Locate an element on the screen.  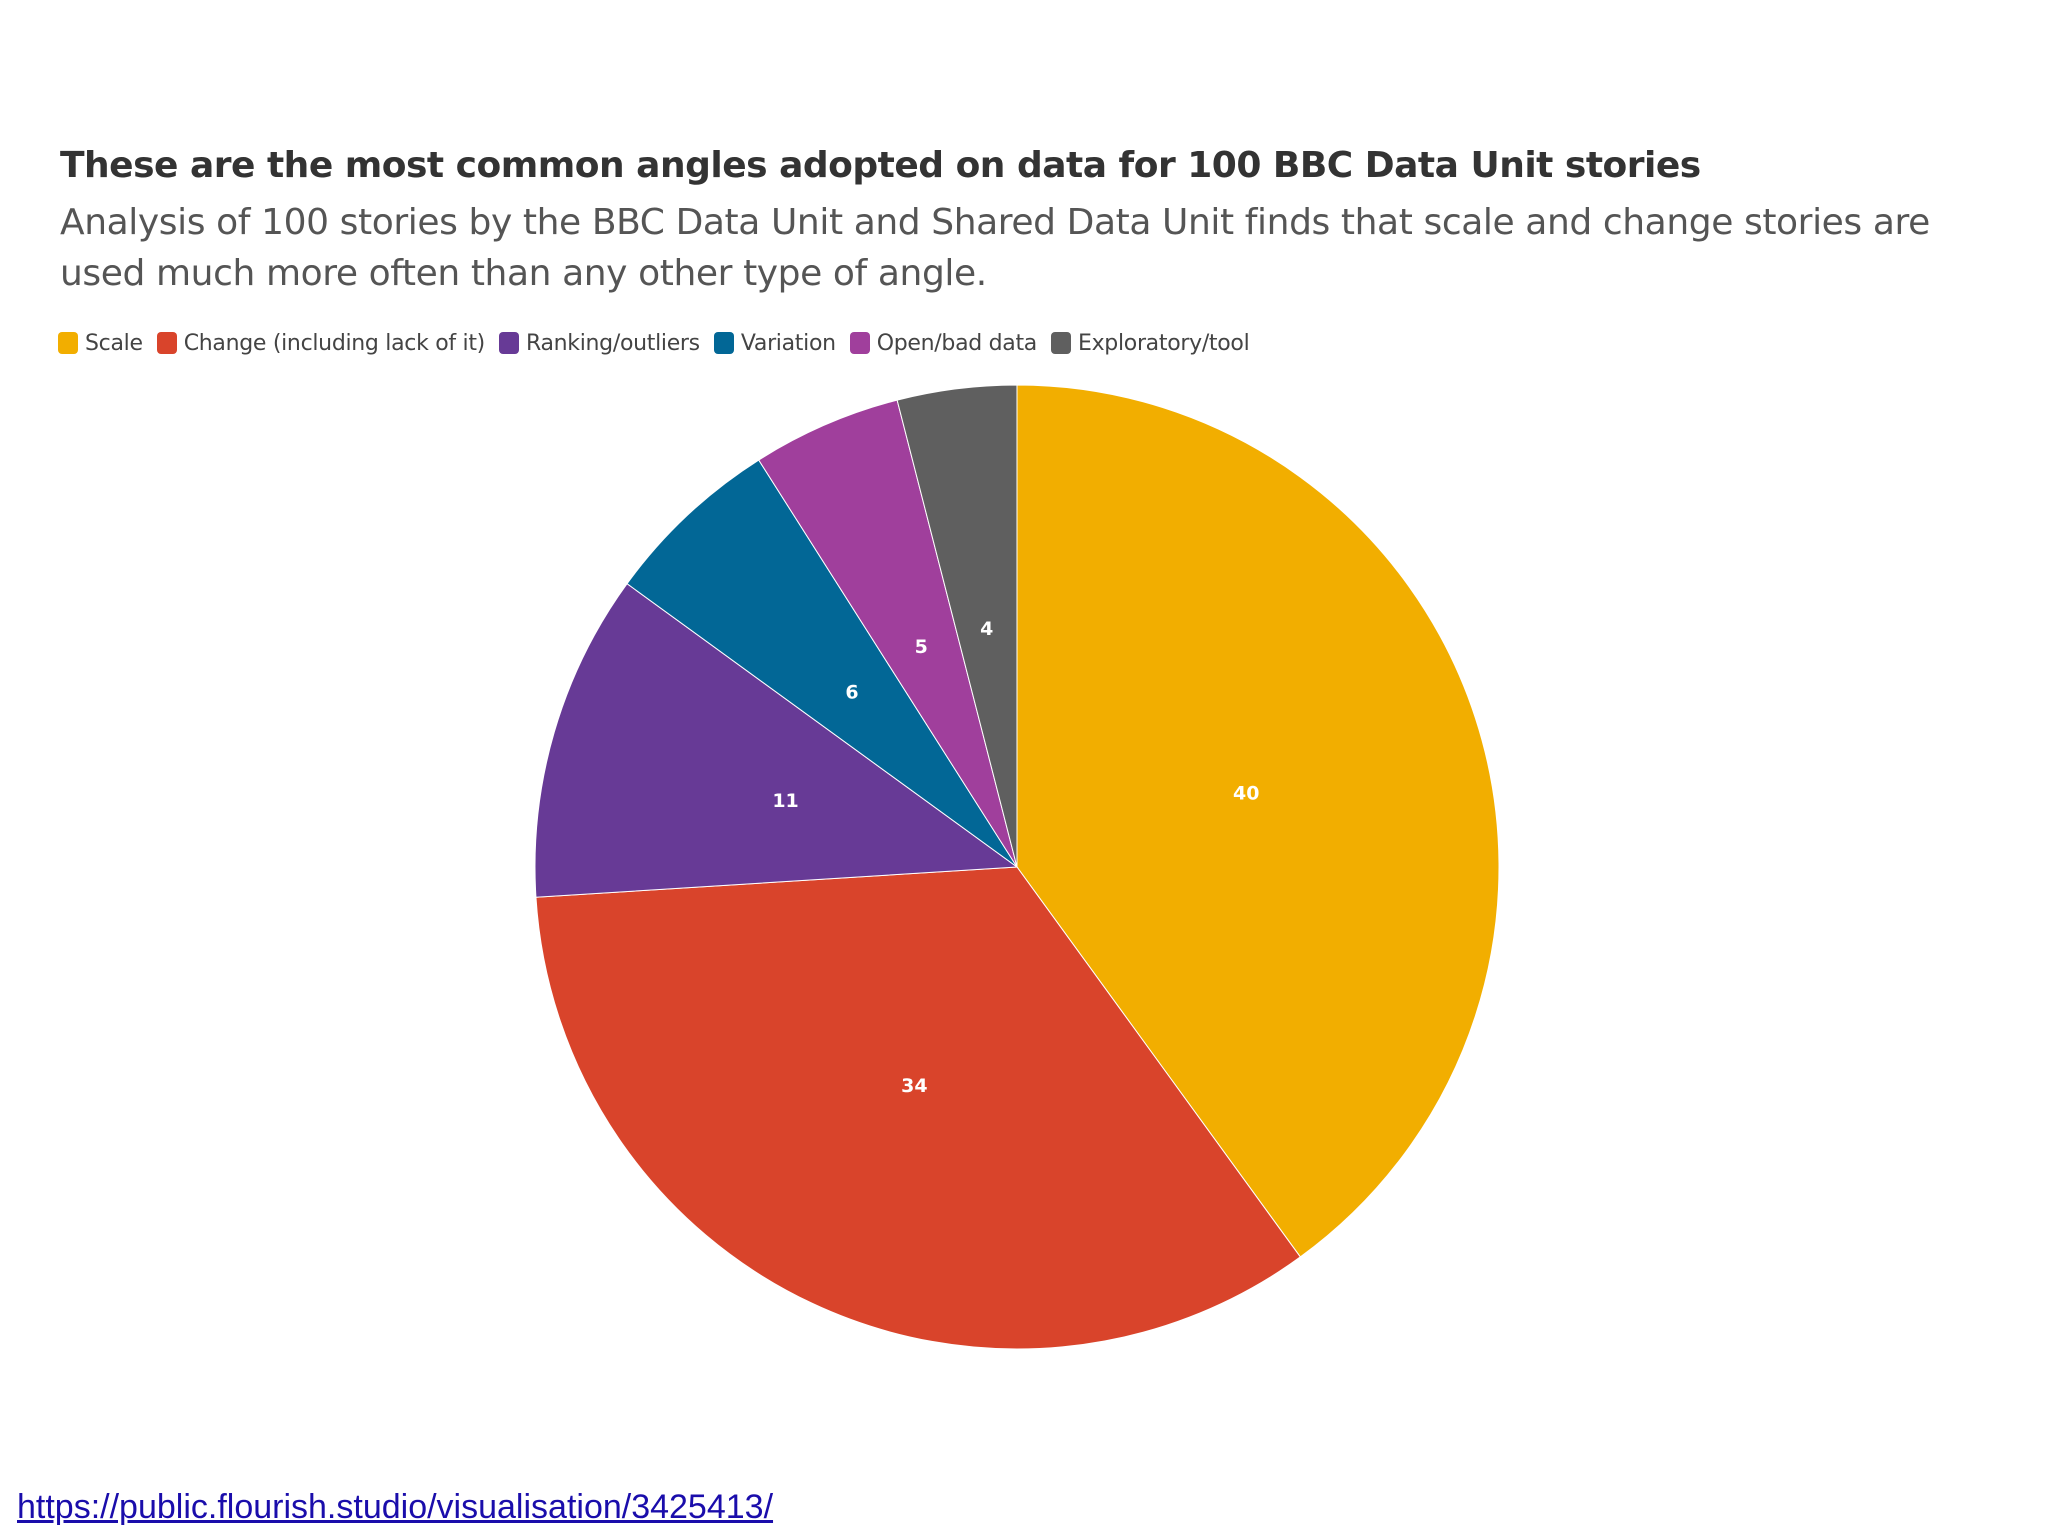
legend-label: Variation is located at coordinates (788, 343).